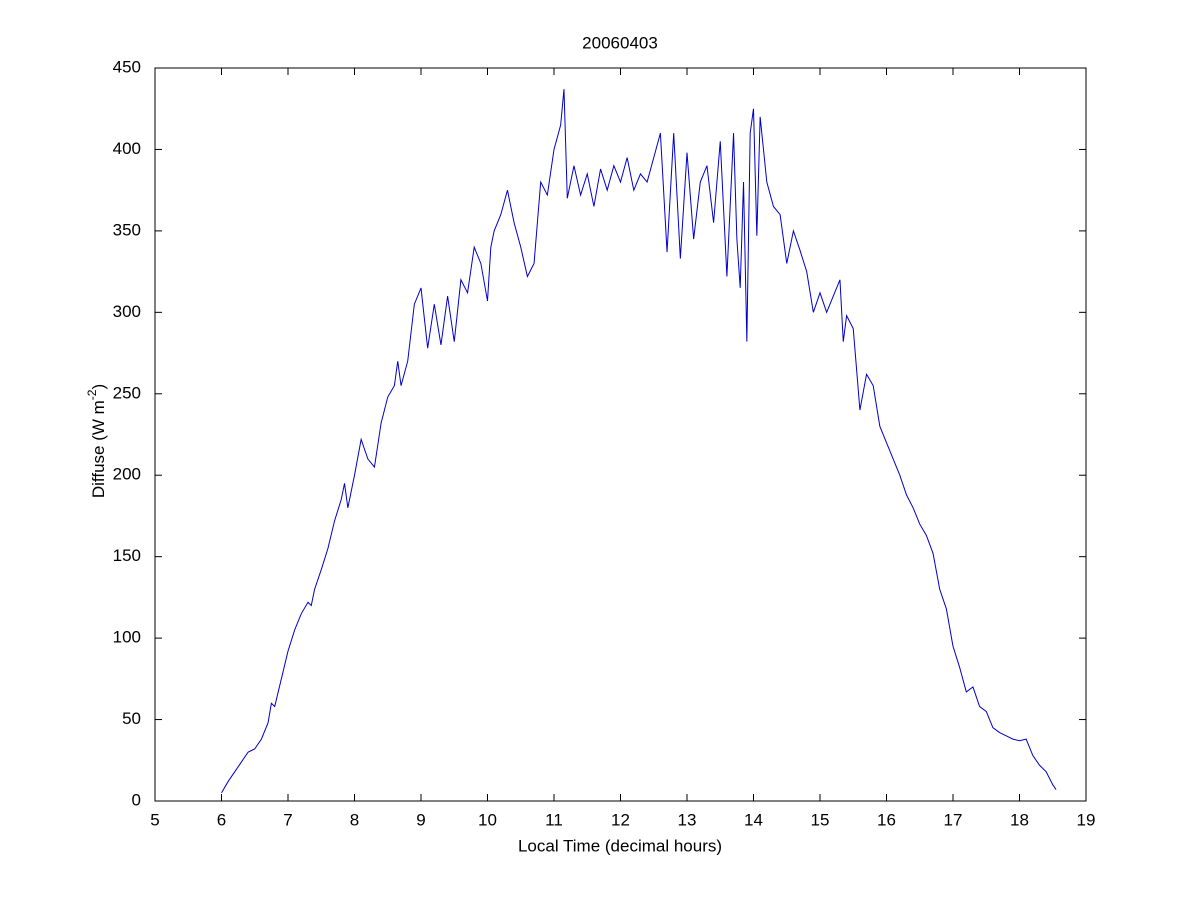 The height and width of the screenshot is (900, 1200). Describe the element at coordinates (820, 819) in the screenshot. I see `x-tick-label: 15` at that location.